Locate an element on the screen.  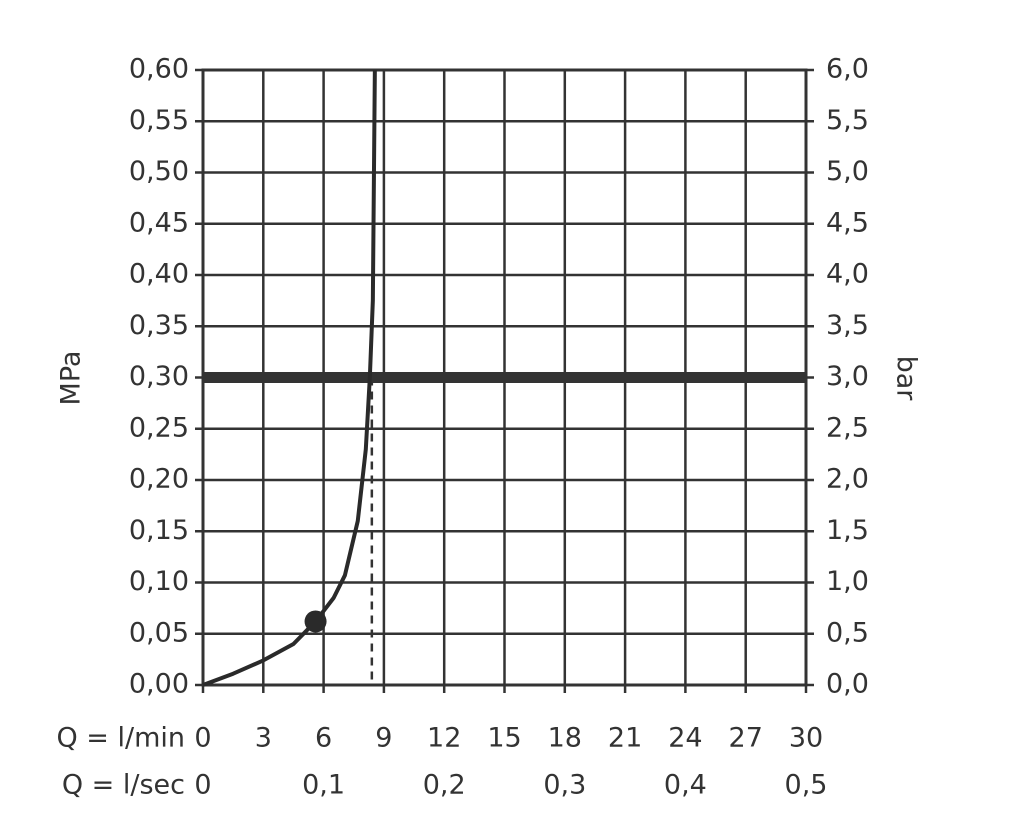
y2-tick-label: 0,0 is located at coordinates (847, 684).